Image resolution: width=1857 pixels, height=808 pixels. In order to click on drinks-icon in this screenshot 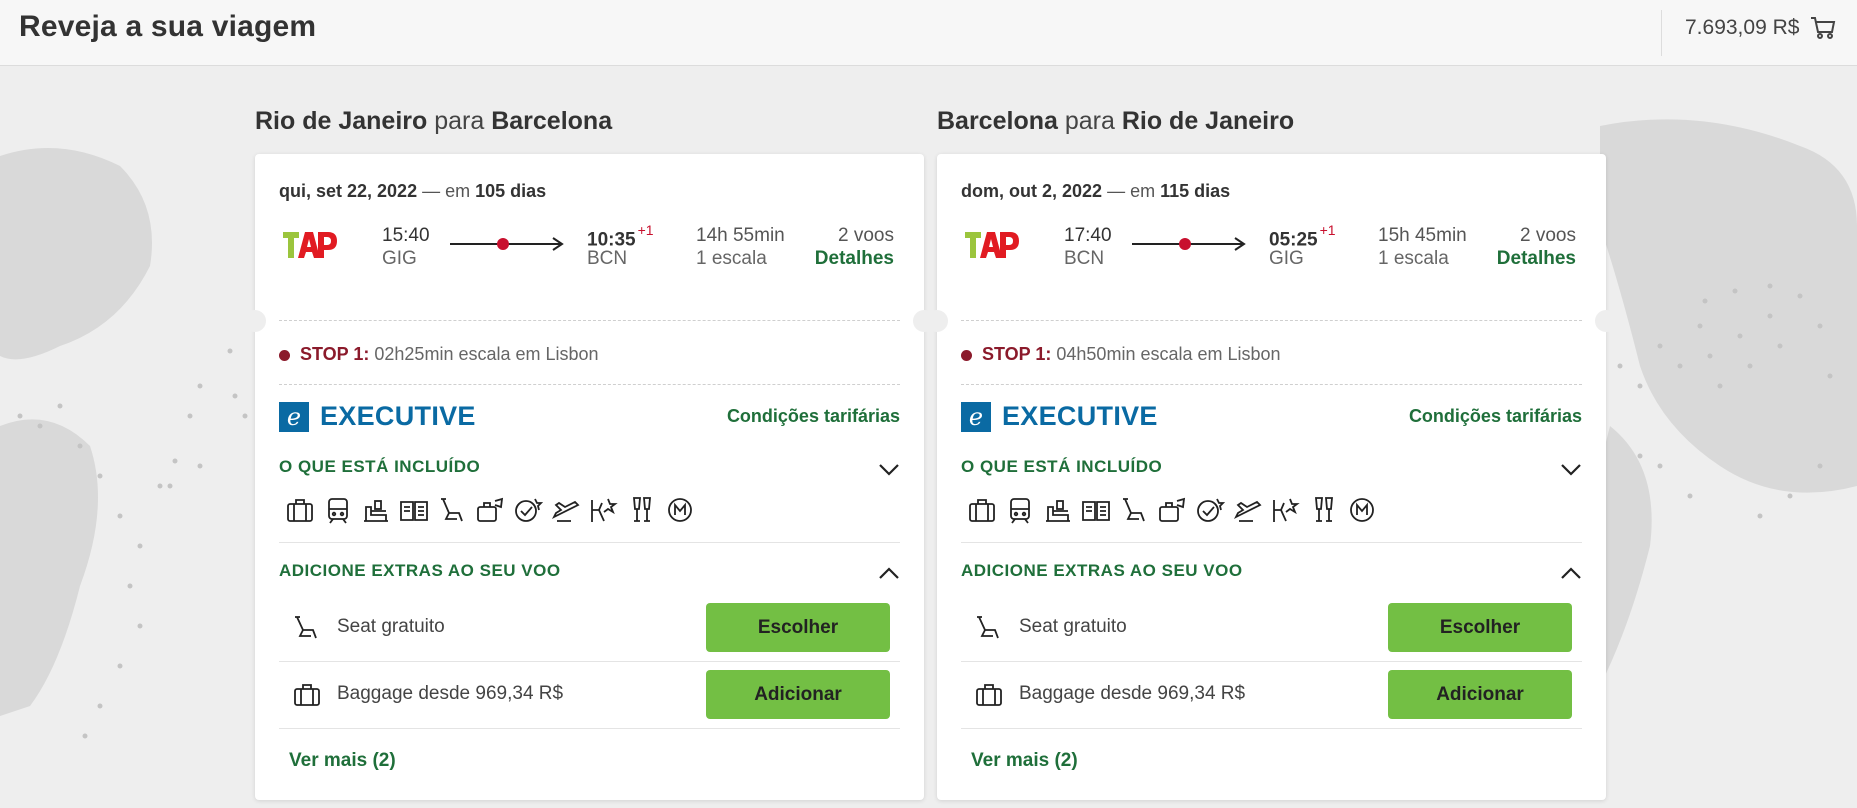, I will do `click(642, 509)`.